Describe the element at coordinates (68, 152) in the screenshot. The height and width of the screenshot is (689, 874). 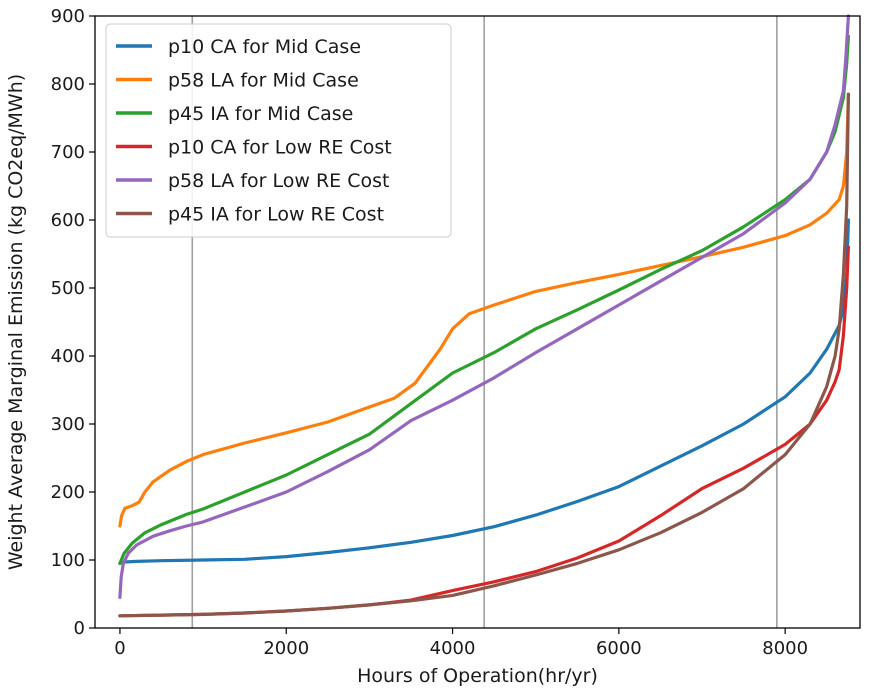
I see `y-tick-label-7: 700` at that location.